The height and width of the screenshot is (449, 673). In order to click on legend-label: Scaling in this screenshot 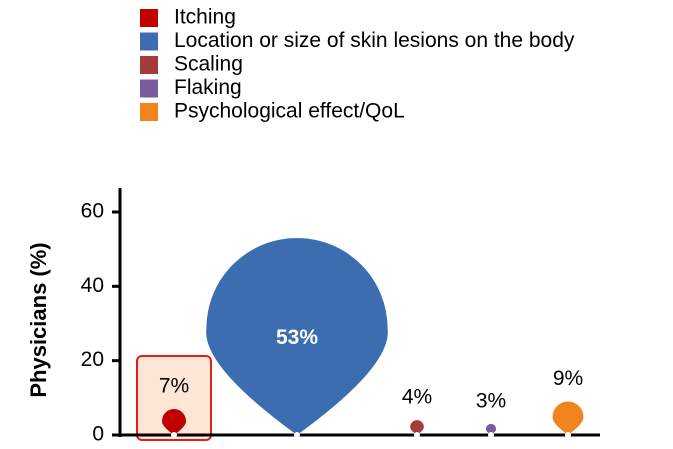, I will do `click(208, 64)`.